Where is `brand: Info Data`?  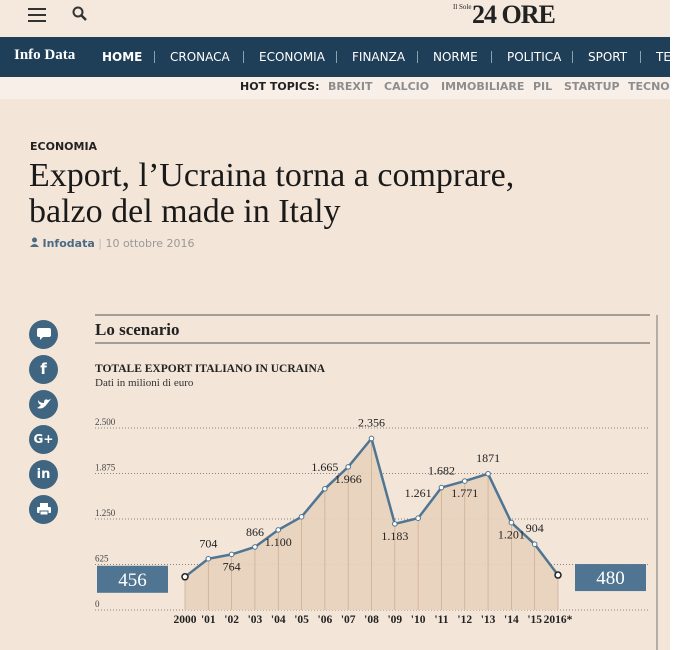 brand: Info Data is located at coordinates (45, 55).